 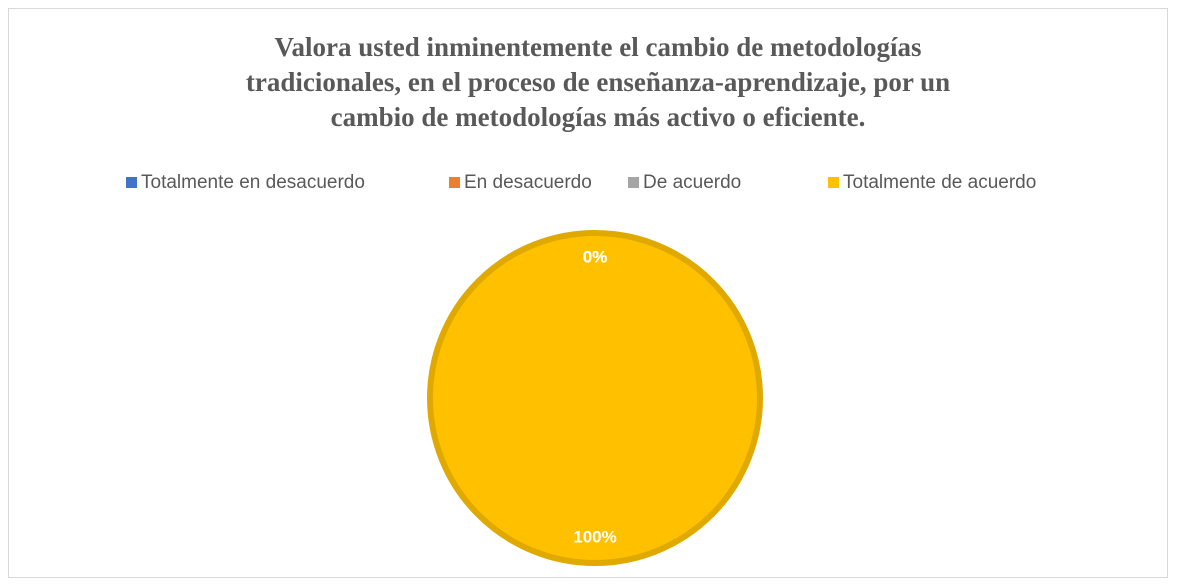 What do you see at coordinates (528, 182) in the screenshot?
I see `legend-label: En desacuerdo` at bounding box center [528, 182].